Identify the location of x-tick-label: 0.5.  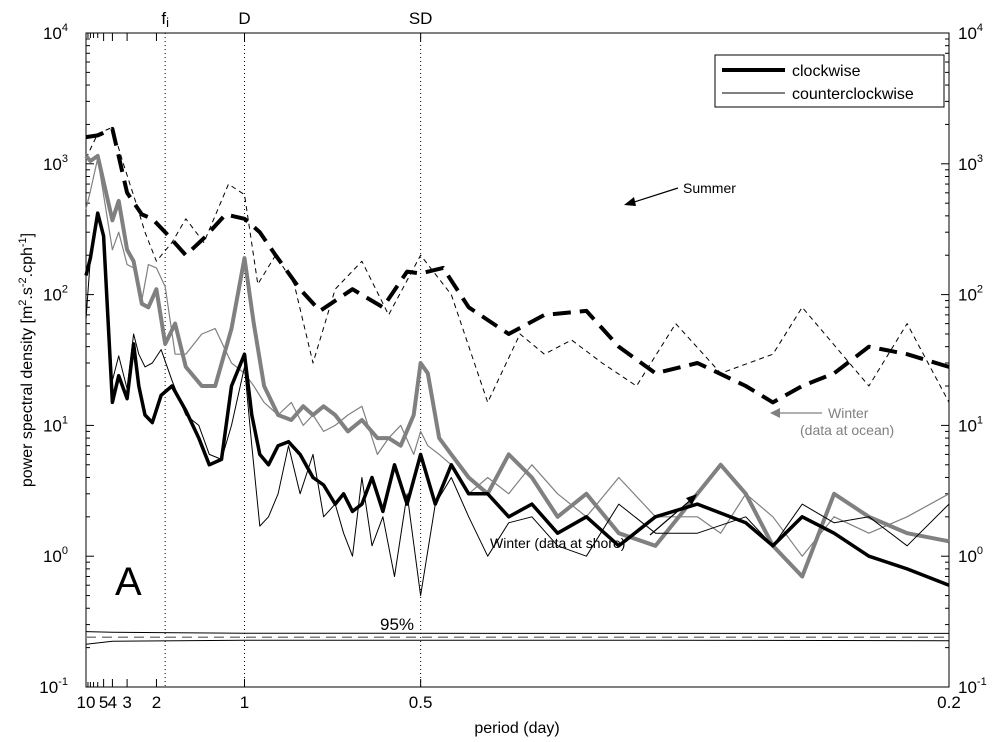
(421, 702).